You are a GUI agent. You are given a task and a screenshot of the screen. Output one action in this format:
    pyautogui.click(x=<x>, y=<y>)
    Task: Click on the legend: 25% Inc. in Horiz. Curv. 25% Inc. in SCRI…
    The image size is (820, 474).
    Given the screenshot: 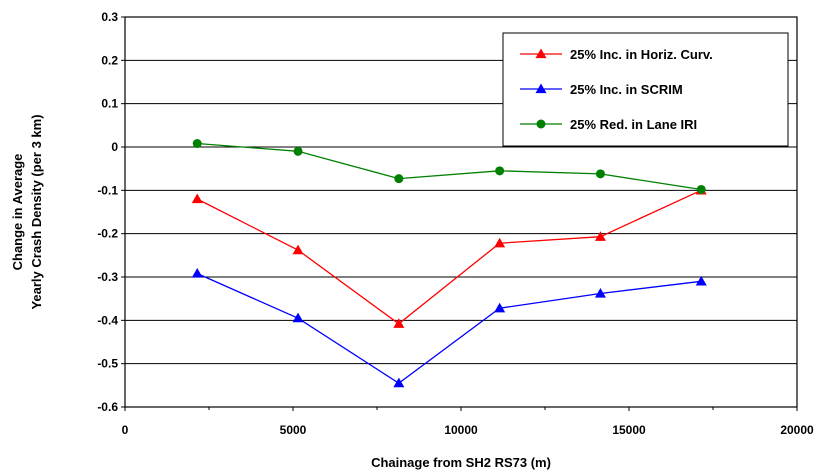 What is the action you would take?
    pyautogui.click(x=645, y=89)
    